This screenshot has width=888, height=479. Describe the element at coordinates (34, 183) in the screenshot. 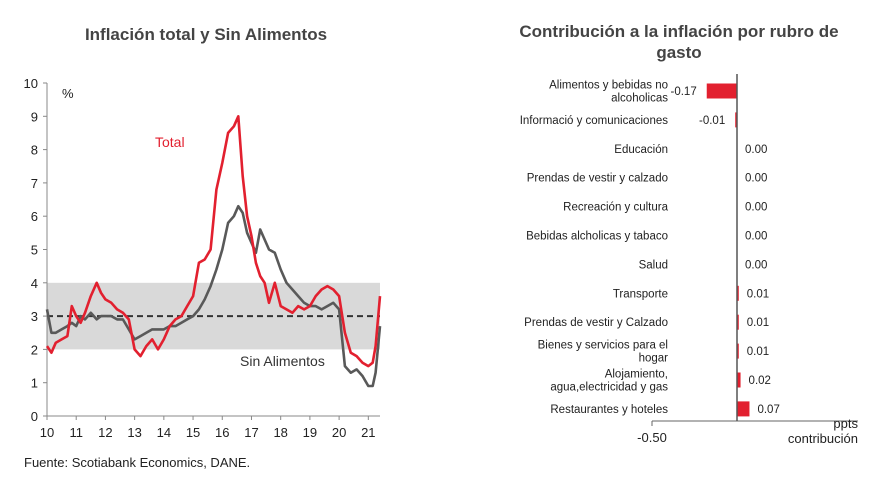

I see `y-tick-label: 7` at that location.